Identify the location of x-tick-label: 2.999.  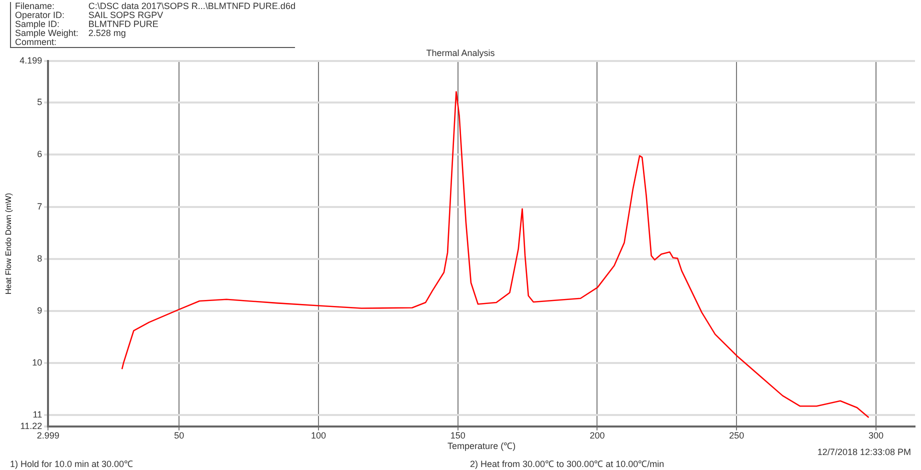
(48, 435).